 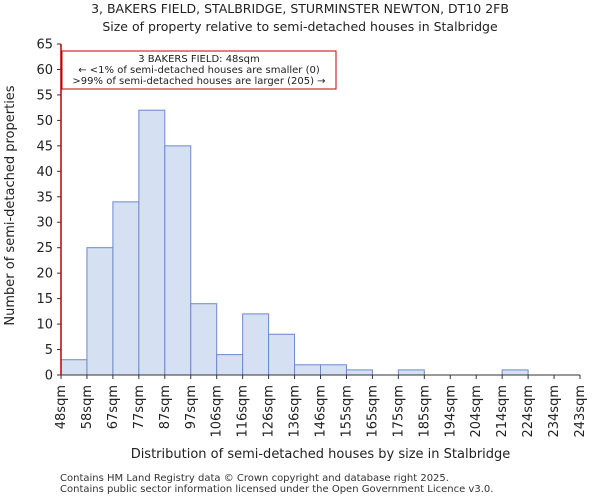 I want to click on y-tick-label: 35, so click(x=44, y=197).